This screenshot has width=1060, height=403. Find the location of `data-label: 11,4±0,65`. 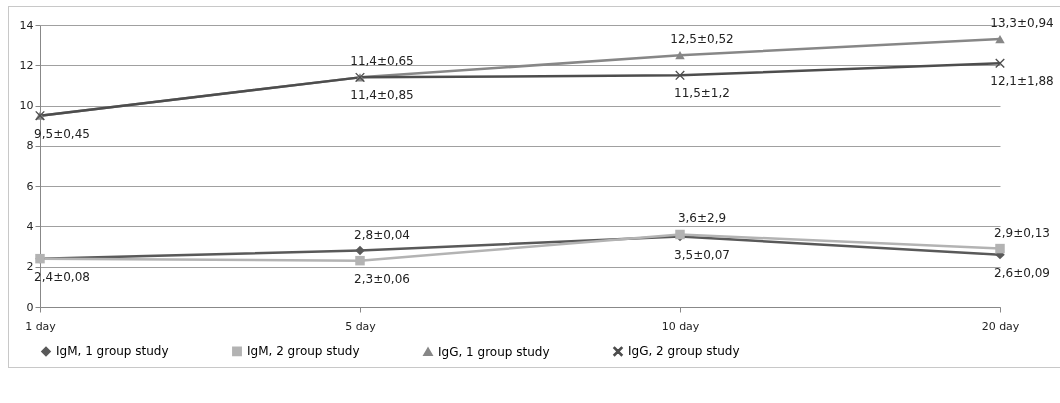

data-label: 11,4±0,65 is located at coordinates (382, 61).